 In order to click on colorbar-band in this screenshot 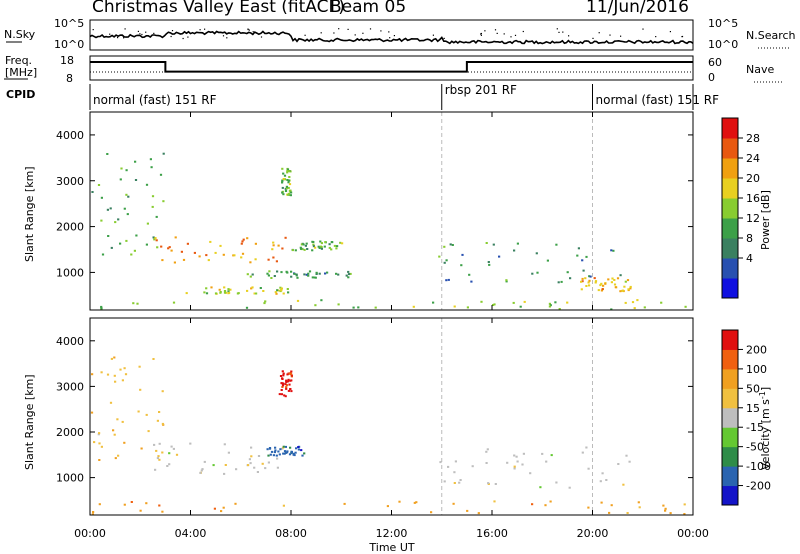, I will do `click(730, 208)`.